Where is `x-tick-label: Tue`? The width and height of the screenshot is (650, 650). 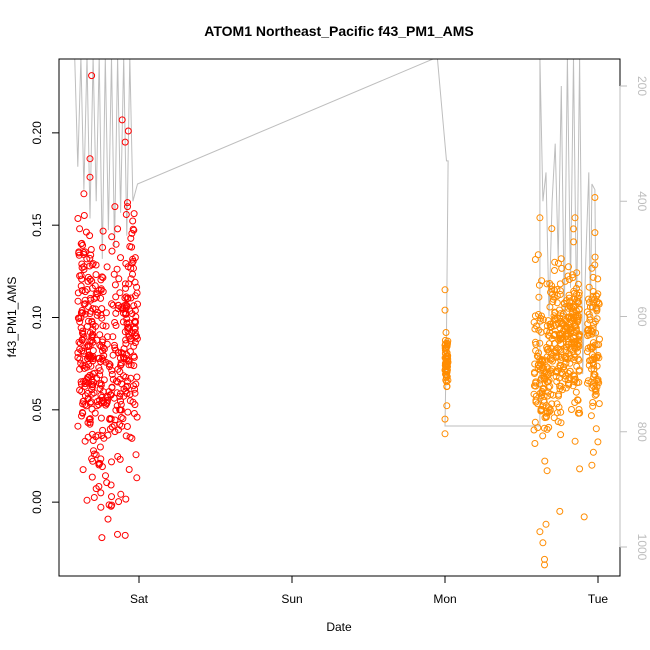 x-tick-label: Tue is located at coordinates (598, 599).